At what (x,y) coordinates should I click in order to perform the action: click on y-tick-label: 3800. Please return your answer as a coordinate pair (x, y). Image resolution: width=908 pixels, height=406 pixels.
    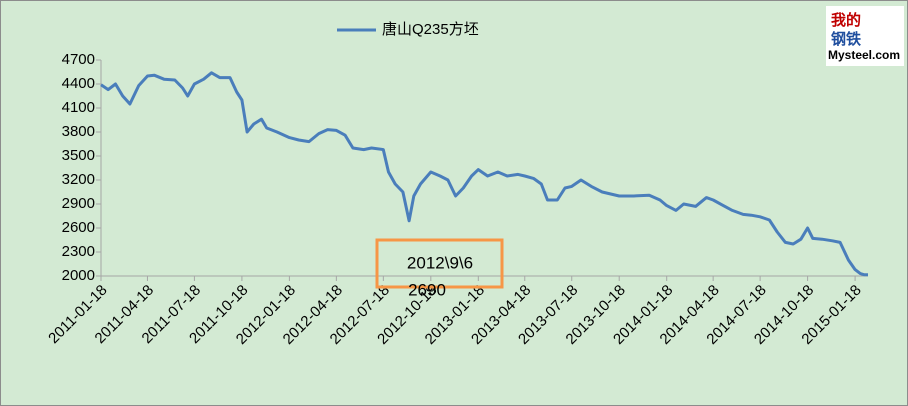
    Looking at the image, I should click on (78, 131).